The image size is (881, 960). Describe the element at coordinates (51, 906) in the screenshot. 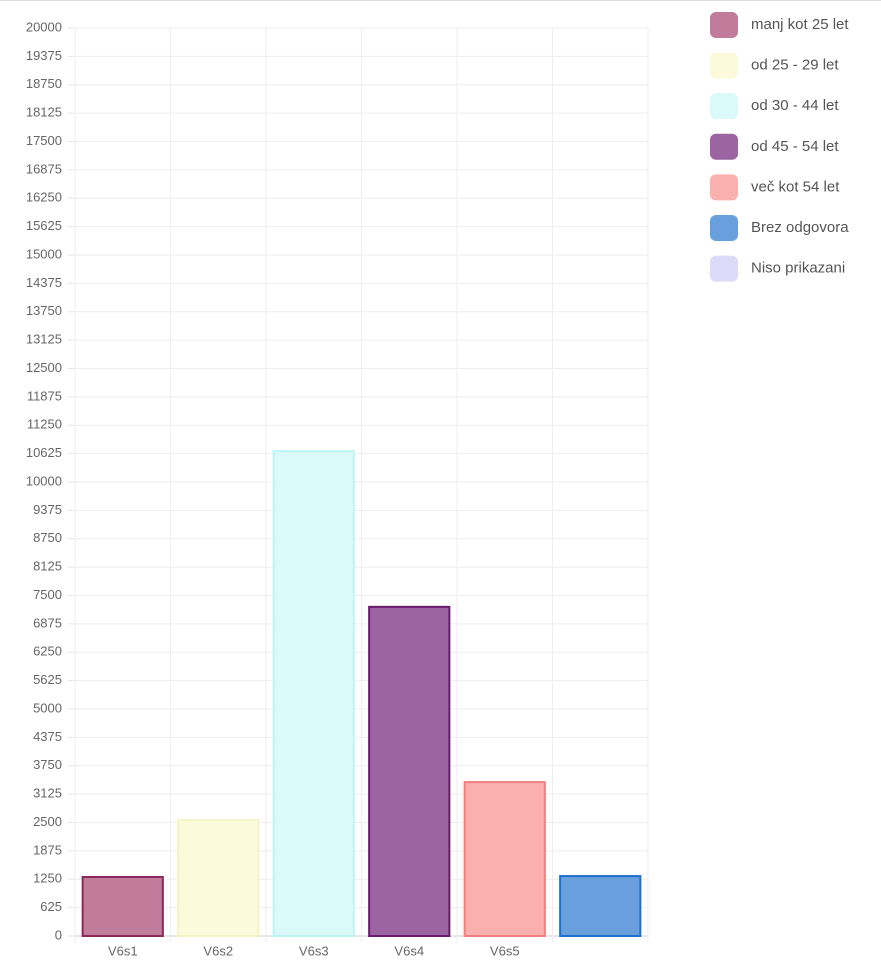

I see `y-tick-label: 625` at that location.